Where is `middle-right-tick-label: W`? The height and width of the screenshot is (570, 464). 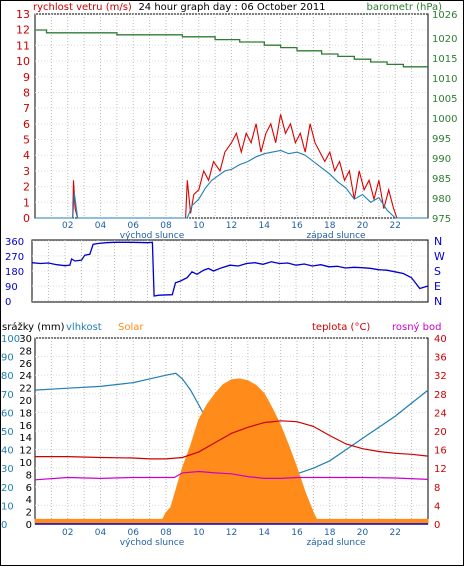
middle-right-tick-label: W is located at coordinates (439, 256).